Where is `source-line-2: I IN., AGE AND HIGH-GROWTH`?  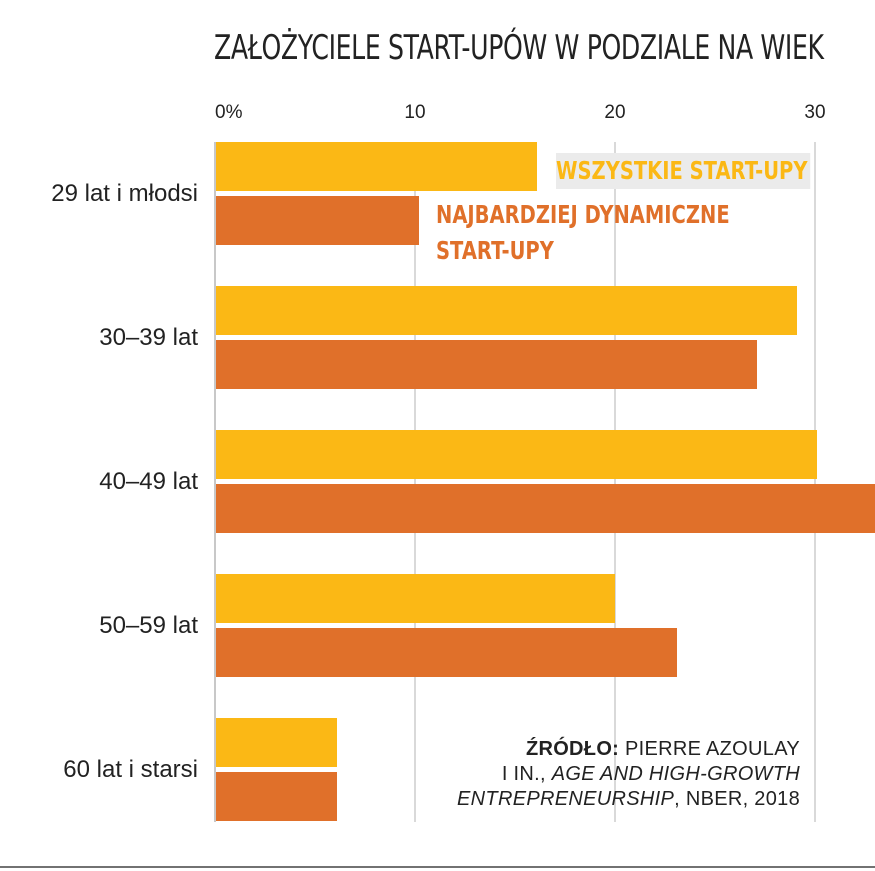
source-line-2: I IN., AGE AND HIGH-GROWTH is located at coordinates (628, 774).